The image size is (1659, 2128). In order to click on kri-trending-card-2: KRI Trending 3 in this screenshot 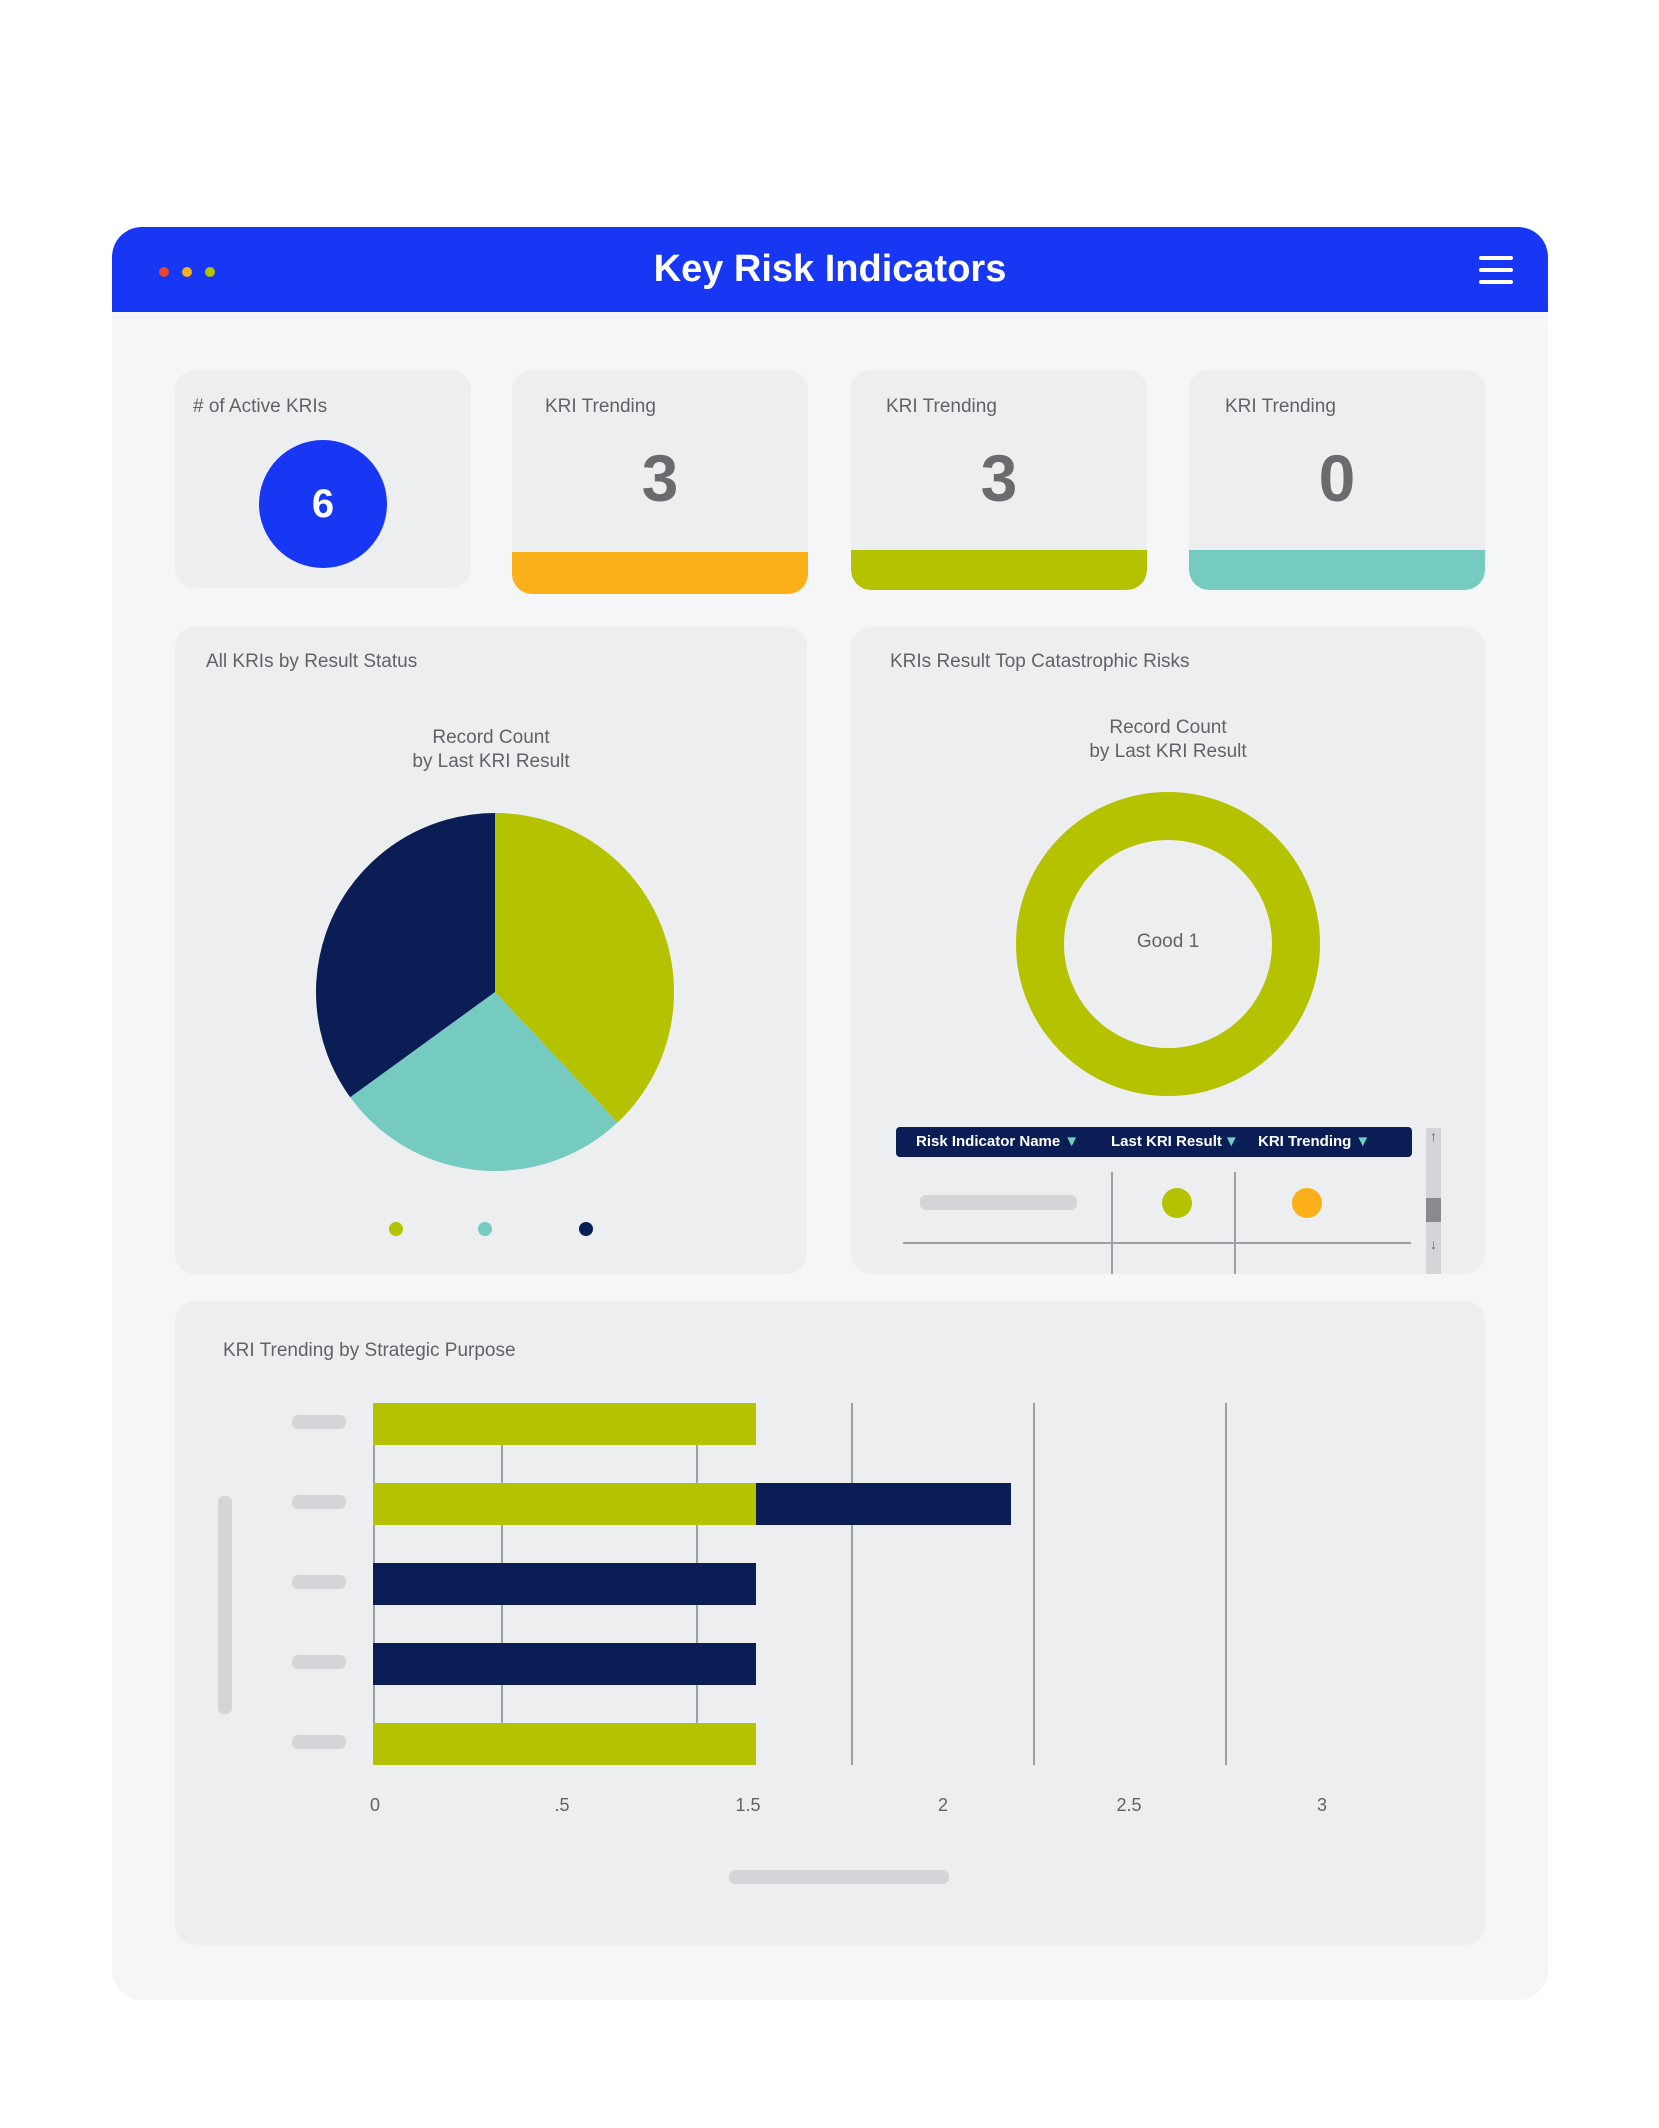, I will do `click(999, 480)`.